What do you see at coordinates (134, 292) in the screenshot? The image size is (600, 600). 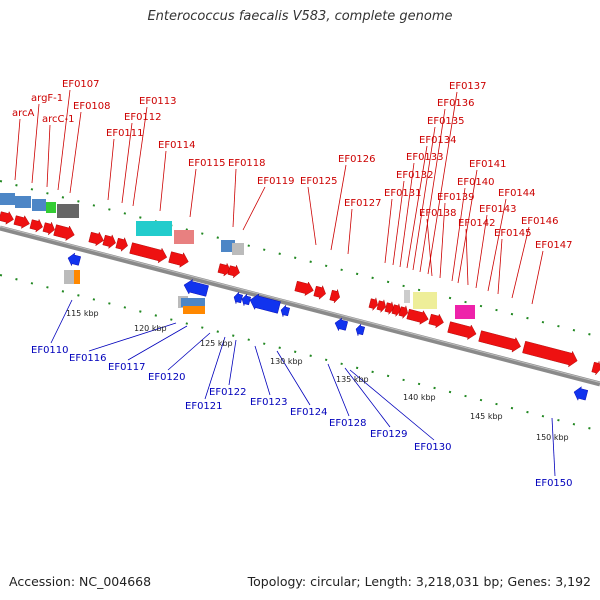 I see `reverse-domain-blocks` at bounding box center [134, 292].